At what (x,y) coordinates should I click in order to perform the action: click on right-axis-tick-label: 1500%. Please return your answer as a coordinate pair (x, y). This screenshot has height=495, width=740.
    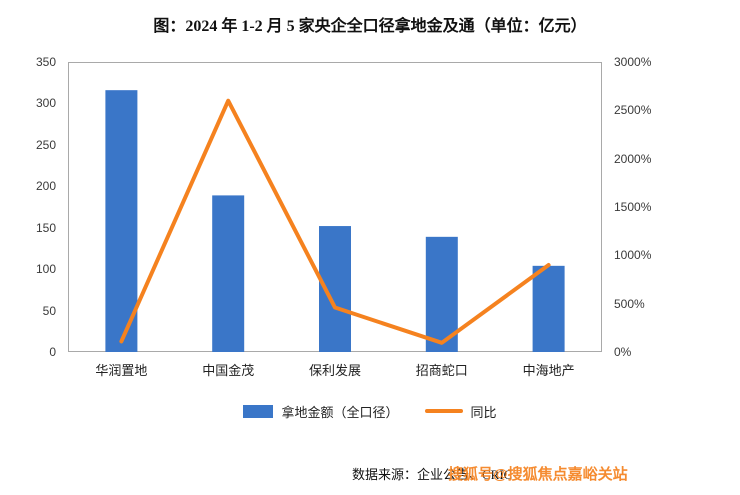
    Looking at the image, I should click on (633, 207).